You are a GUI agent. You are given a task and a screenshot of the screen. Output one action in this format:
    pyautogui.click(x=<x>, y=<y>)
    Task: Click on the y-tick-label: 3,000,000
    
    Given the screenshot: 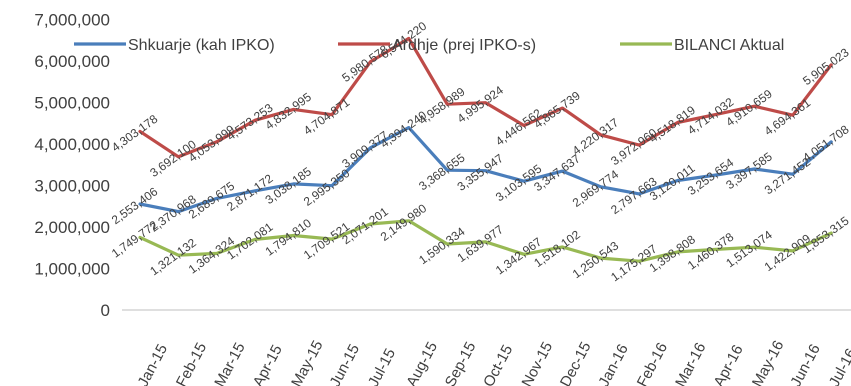 What is the action you would take?
    pyautogui.click(x=72, y=186)
    